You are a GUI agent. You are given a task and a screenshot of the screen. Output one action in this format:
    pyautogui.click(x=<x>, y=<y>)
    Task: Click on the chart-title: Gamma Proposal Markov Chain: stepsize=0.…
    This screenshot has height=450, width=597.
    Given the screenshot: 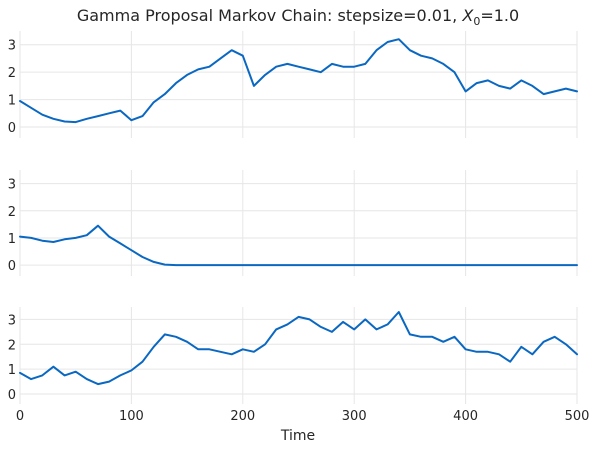 What is the action you would take?
    pyautogui.click(x=298, y=17)
    